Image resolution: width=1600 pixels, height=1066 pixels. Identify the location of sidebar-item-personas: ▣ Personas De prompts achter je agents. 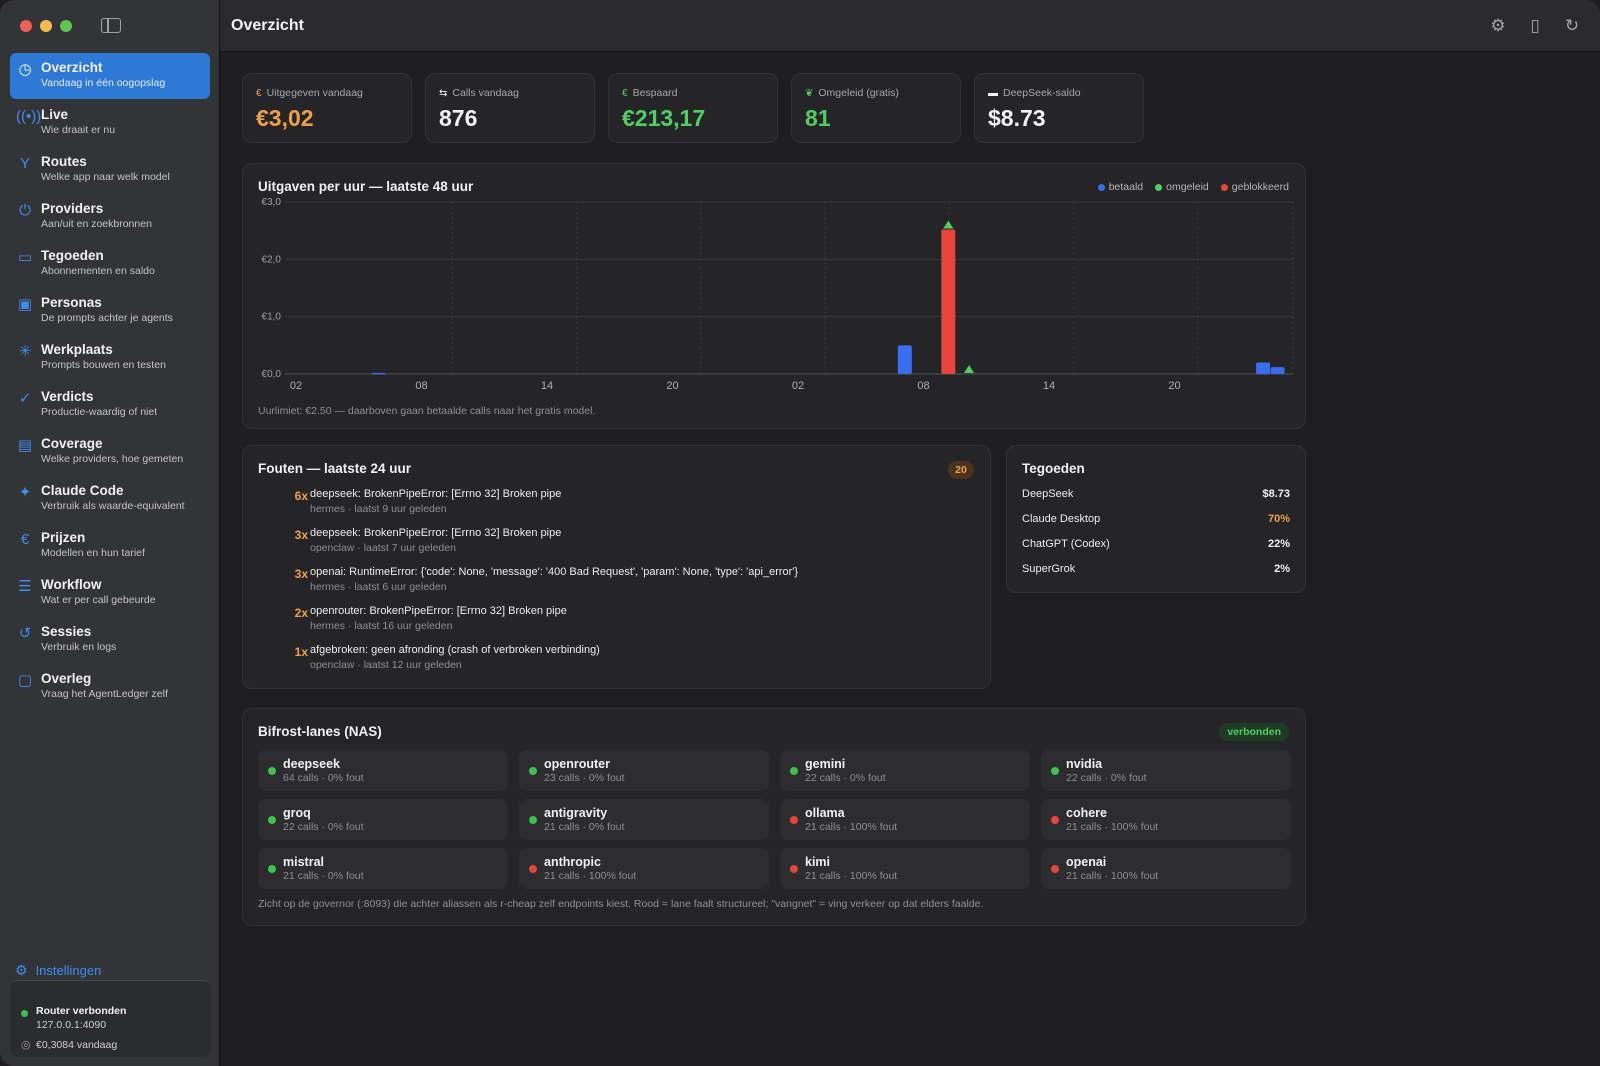
(110, 311).